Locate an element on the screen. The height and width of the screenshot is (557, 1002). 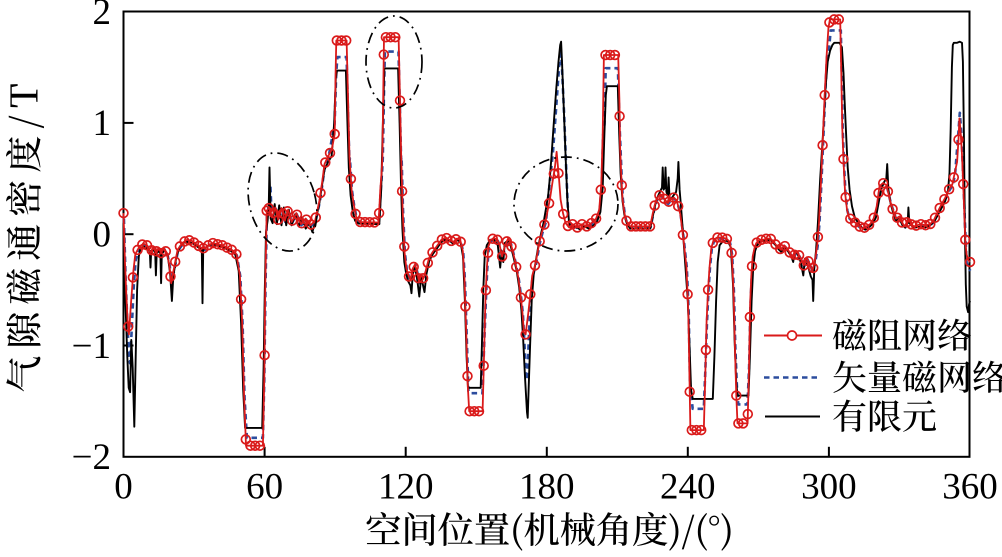
svg-text: 1 is located at coordinates (102, 123).